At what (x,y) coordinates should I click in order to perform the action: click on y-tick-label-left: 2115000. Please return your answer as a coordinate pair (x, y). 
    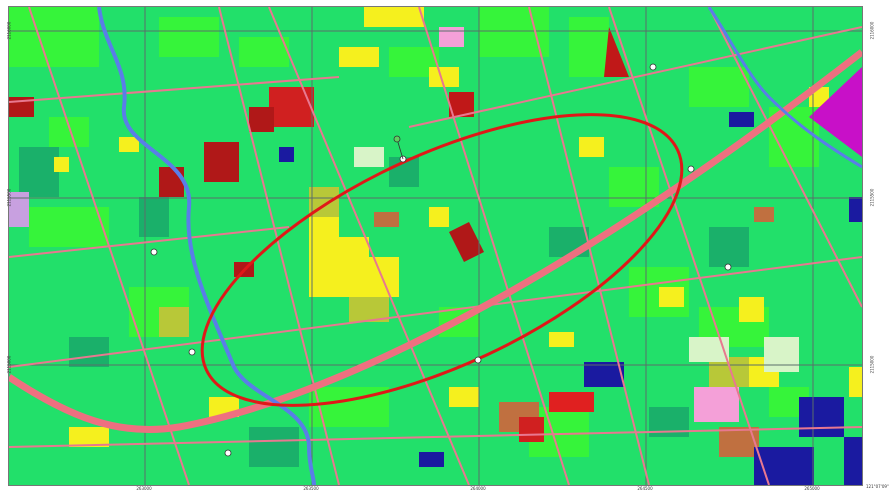
    Looking at the image, I should click on (9, 364).